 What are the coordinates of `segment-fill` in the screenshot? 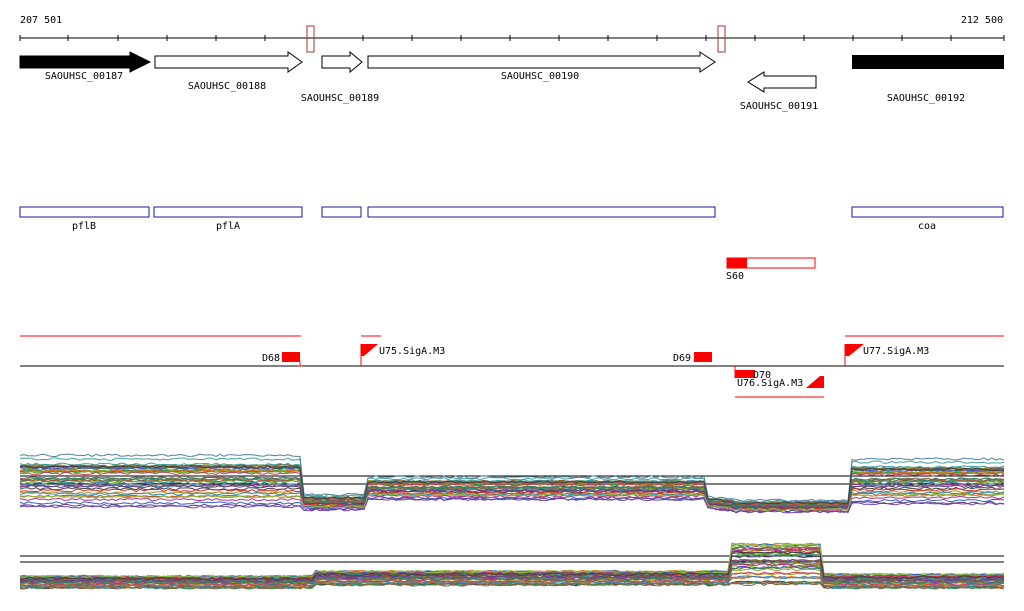 It's located at (737, 263).